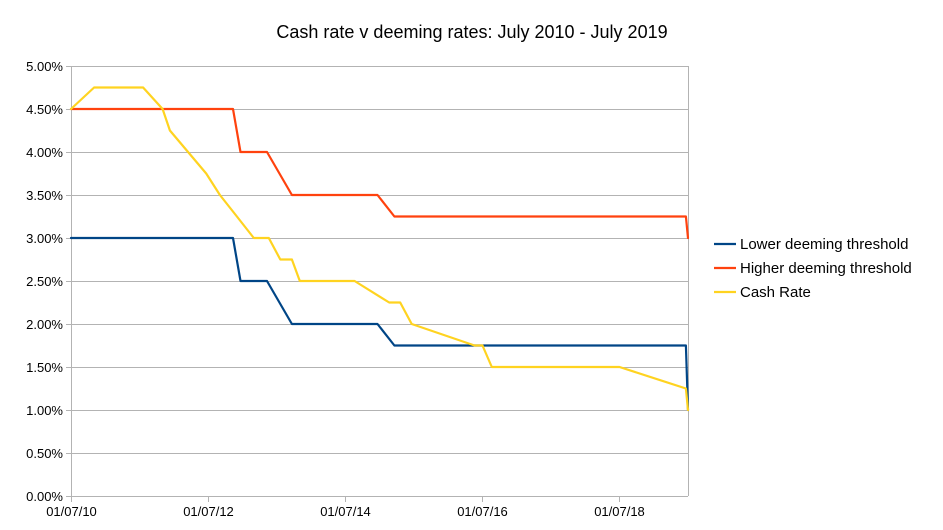  What do you see at coordinates (44, 410) in the screenshot?
I see `y-tick-label: 1.00%` at bounding box center [44, 410].